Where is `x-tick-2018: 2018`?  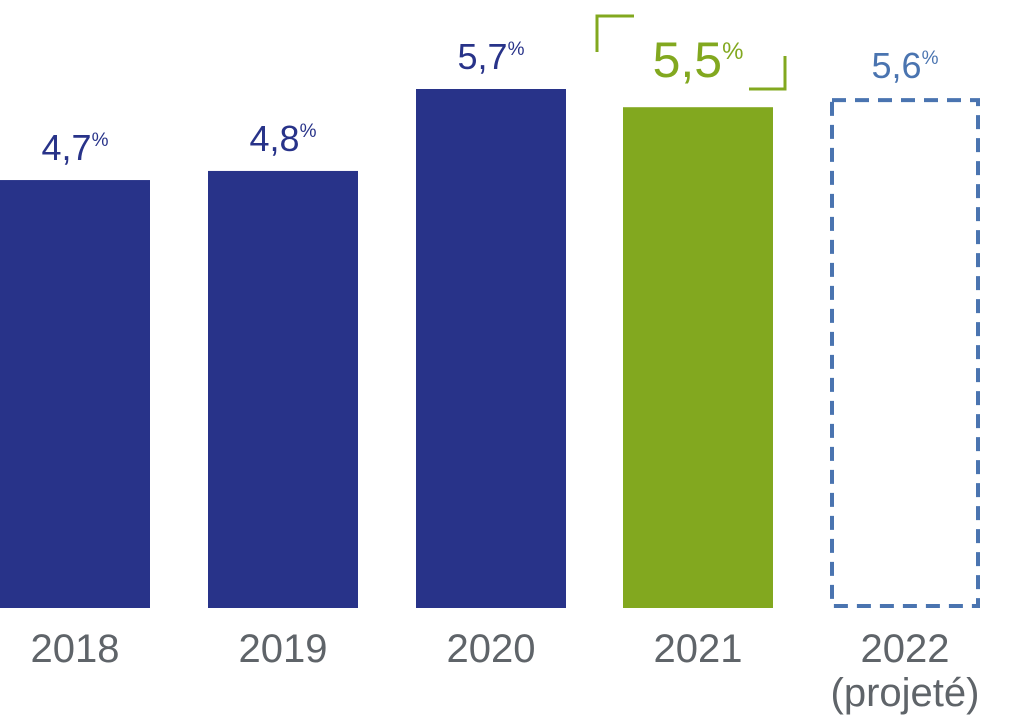 x-tick-2018: 2018 is located at coordinates (75, 649).